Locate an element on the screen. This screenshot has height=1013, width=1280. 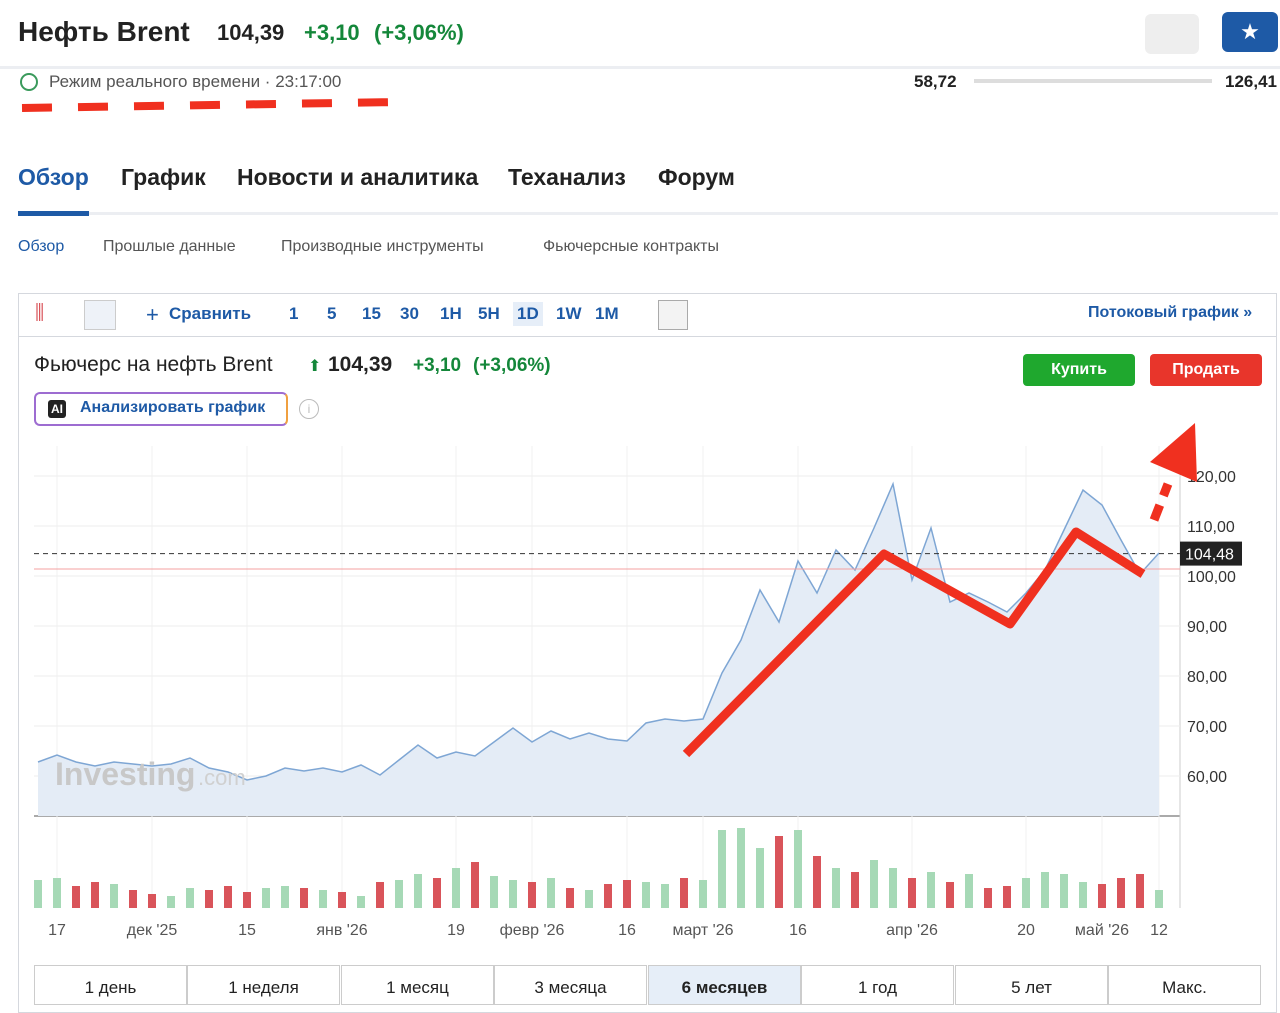
period: Макс. is located at coordinates (1184, 985).